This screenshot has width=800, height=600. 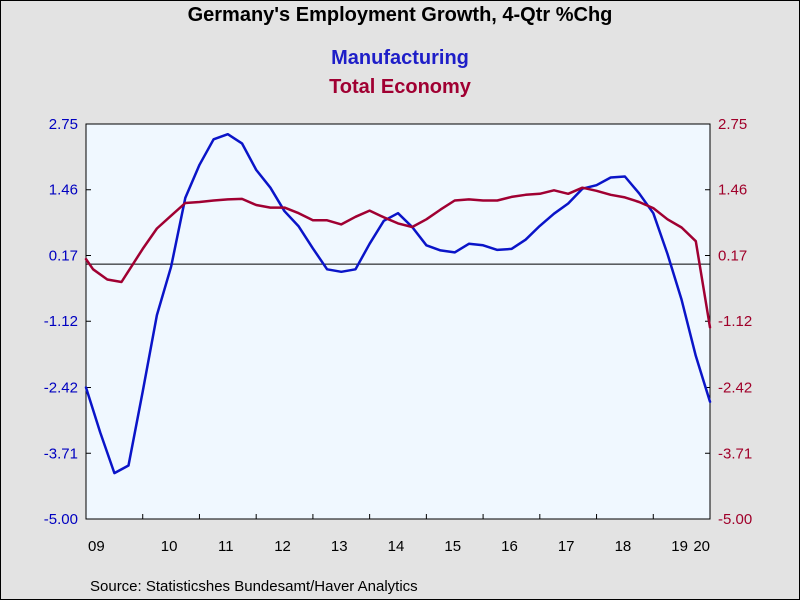 I want to click on x-tick-label: 11, so click(x=226, y=546).